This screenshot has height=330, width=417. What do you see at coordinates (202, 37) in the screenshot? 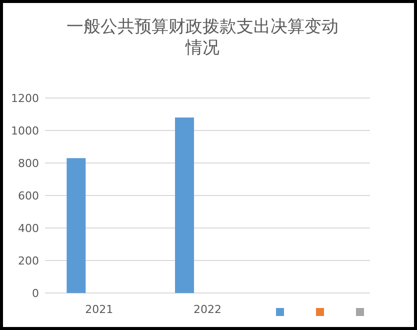
I see `chart-title: 一般公共预算财政拨款支出决算变动情况` at bounding box center [202, 37].